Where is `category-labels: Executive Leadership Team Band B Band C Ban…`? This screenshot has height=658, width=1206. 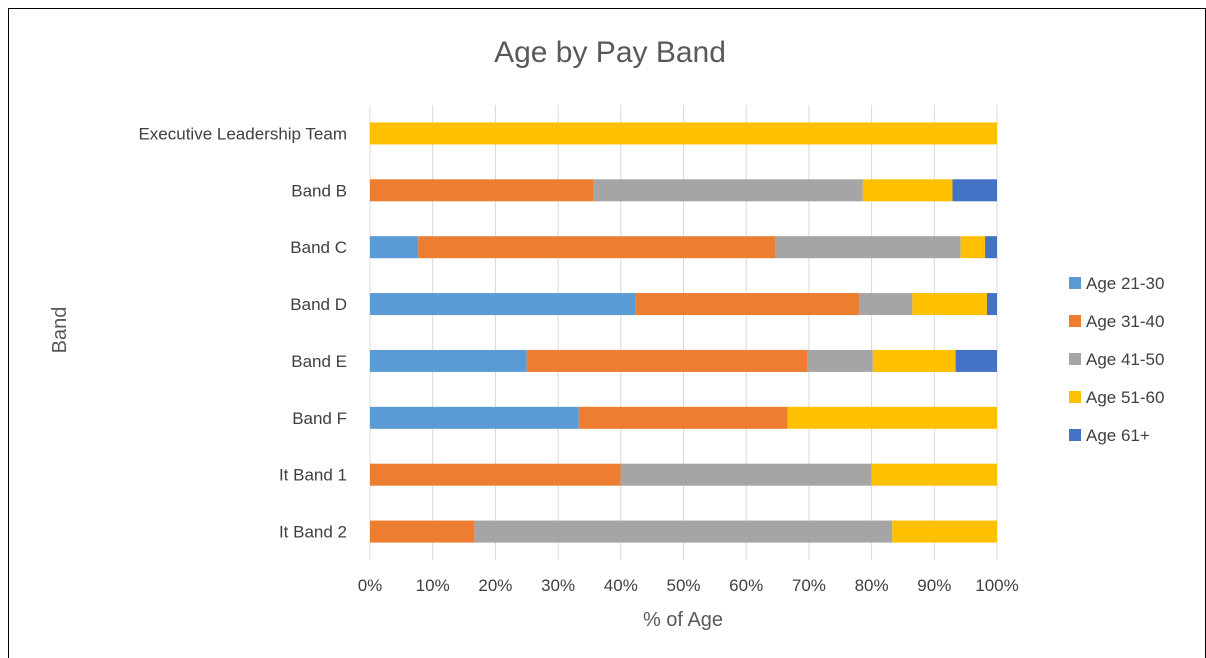
category-labels: Executive Leadership Team Band B Band C Ban… is located at coordinates (242, 332).